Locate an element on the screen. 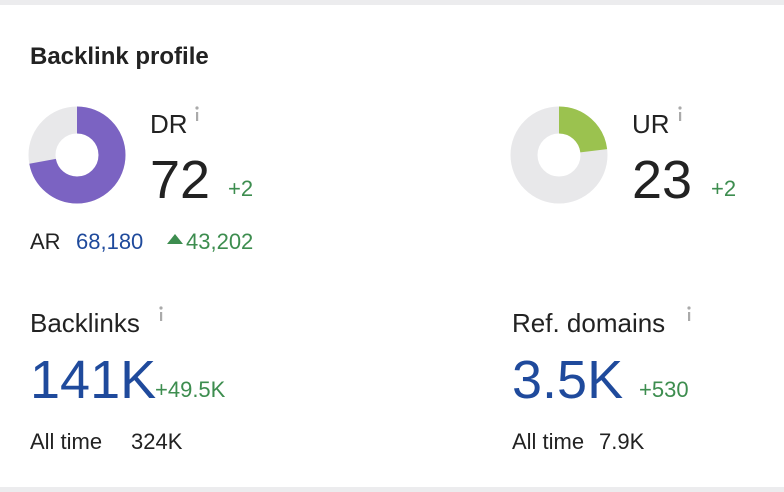 The image size is (784, 492). ar-label: AR is located at coordinates (45, 241).